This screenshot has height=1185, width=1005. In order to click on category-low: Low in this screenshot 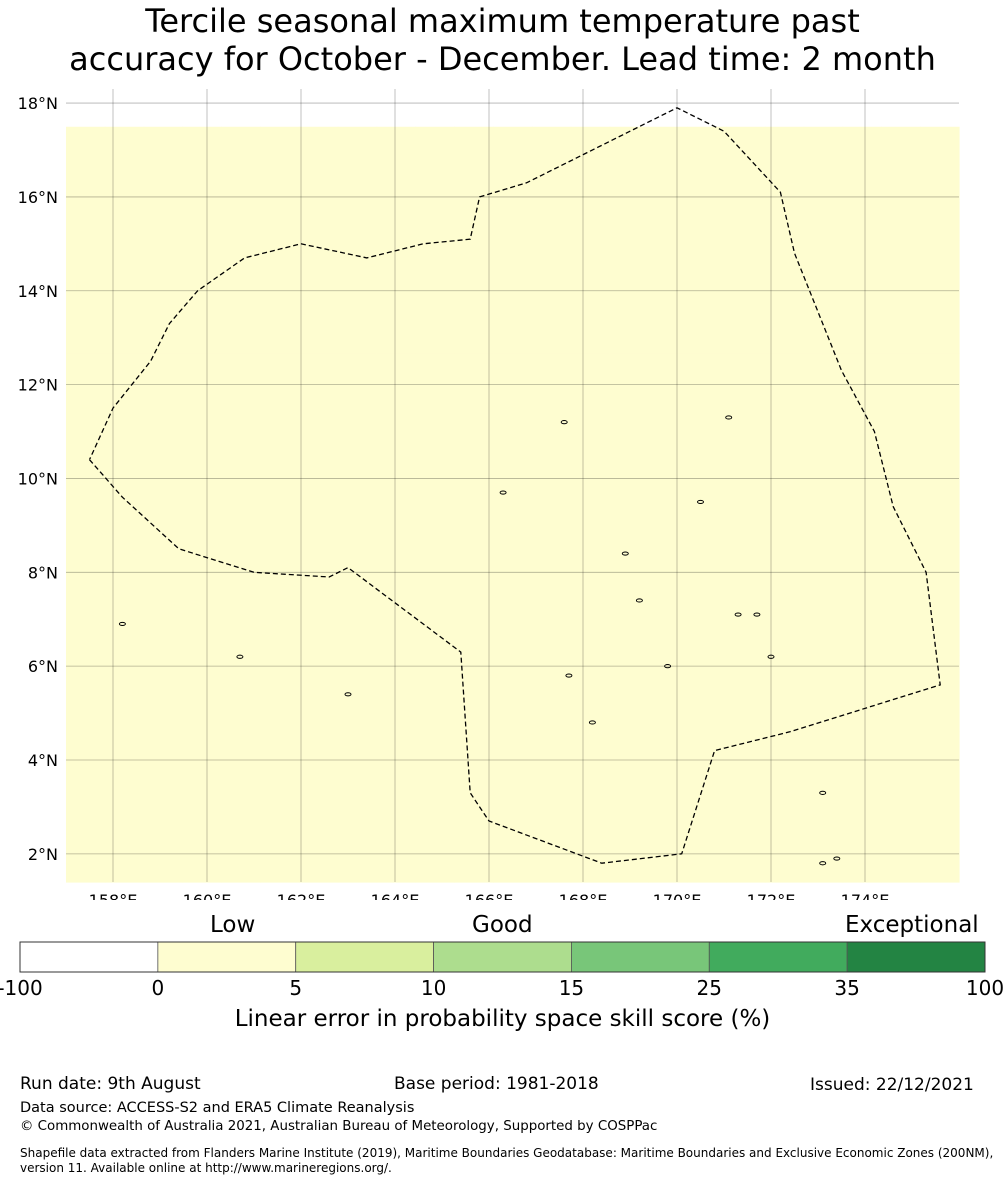, I will do `click(233, 925)`.